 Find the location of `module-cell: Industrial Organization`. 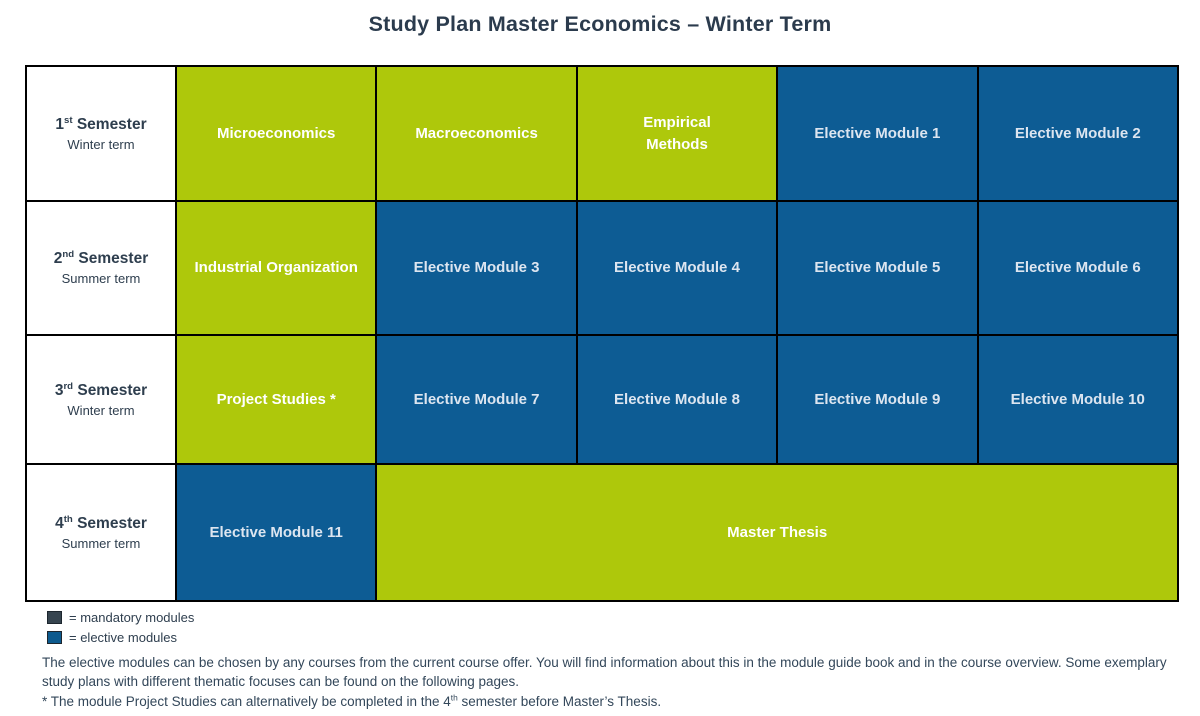

module-cell: Industrial Organization is located at coordinates (276, 268).